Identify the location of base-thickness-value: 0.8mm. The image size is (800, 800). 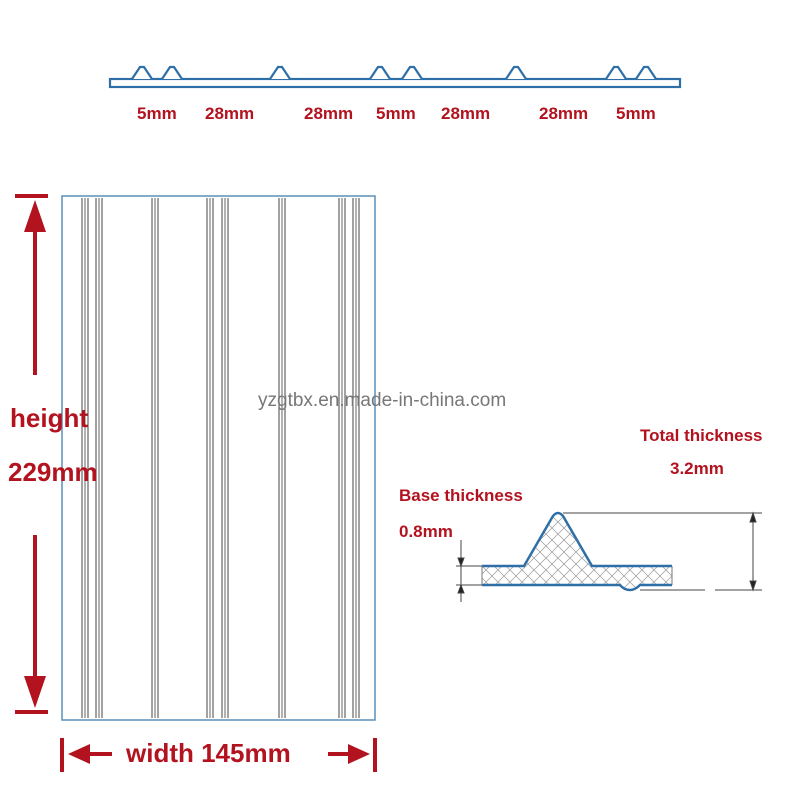
(426, 531).